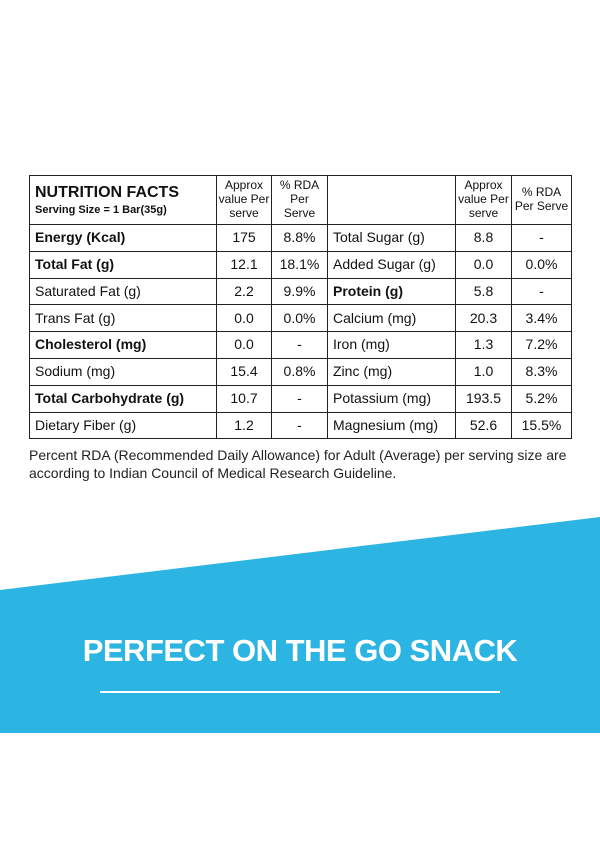 This screenshot has height=866, width=600. Describe the element at coordinates (244, 264) in the screenshot. I see `nutrient-value: 12.1` at that location.